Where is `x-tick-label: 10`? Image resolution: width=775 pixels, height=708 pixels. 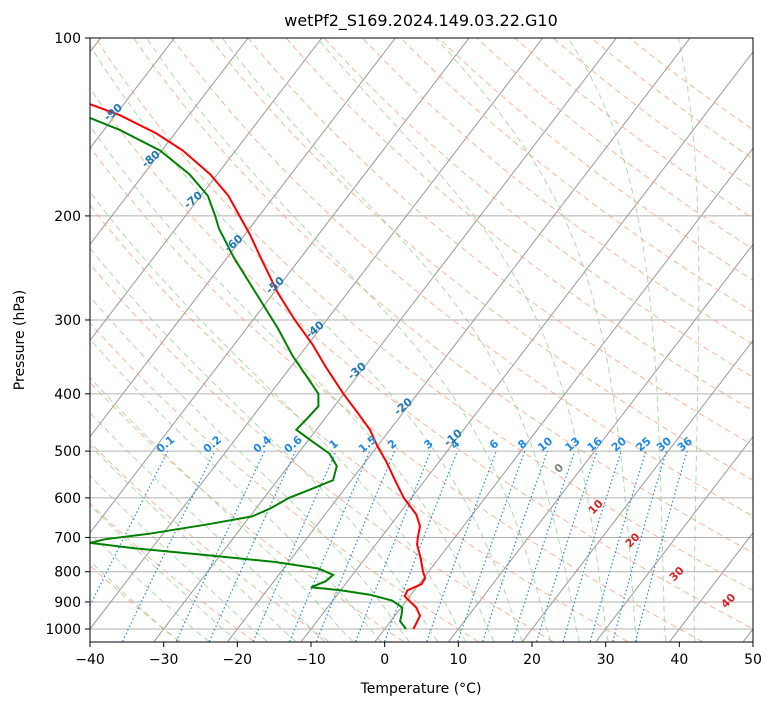 x-tick-label: 10 is located at coordinates (458, 660).